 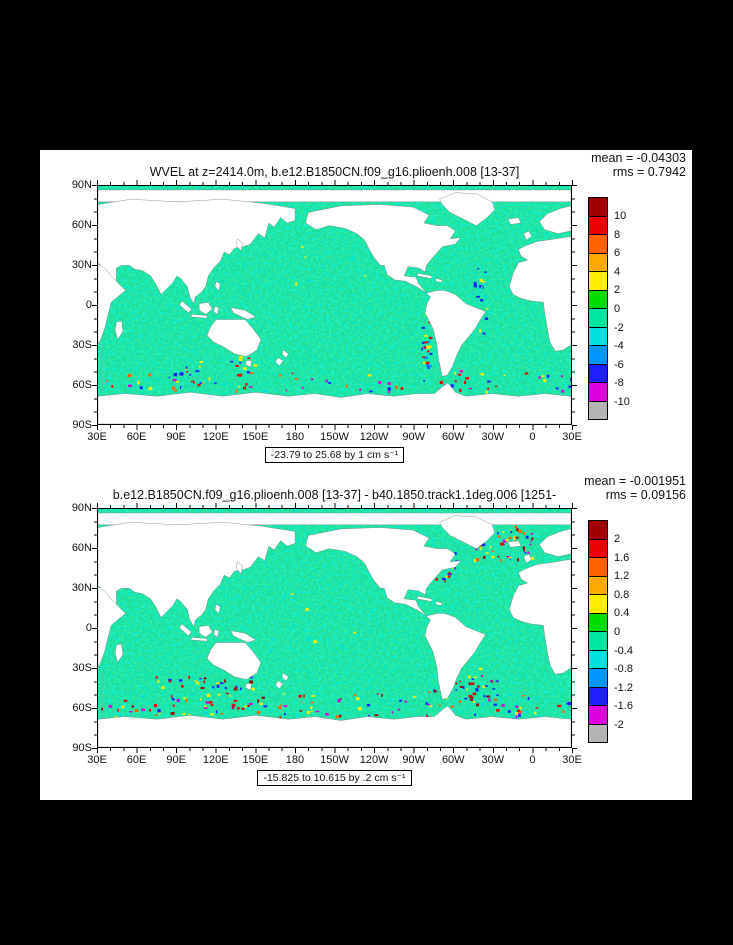 I want to click on colorbar-tick-label: -4, so click(x=619, y=346).